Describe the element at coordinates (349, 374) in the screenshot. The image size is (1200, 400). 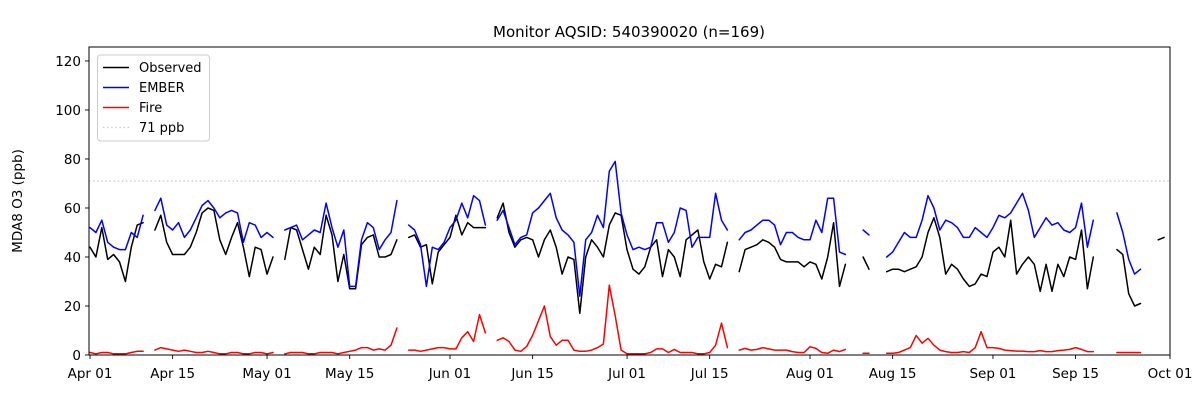
I see `x-tick-label: May 15` at that location.